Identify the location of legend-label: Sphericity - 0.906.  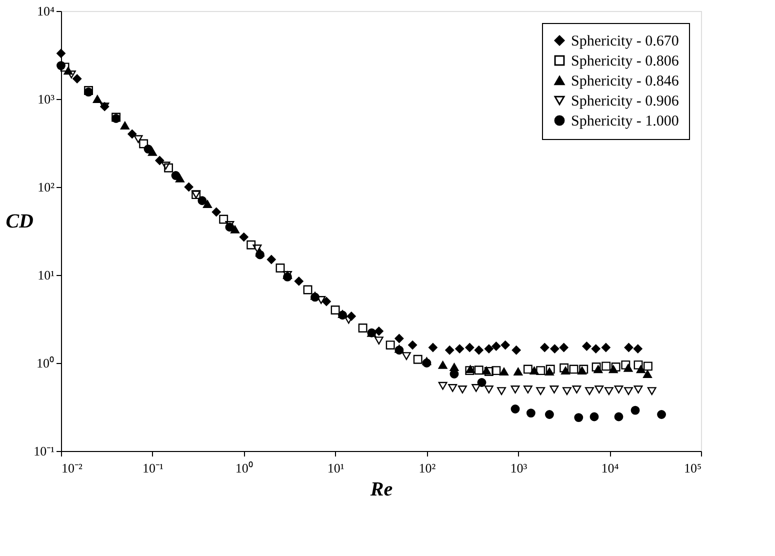
(625, 102).